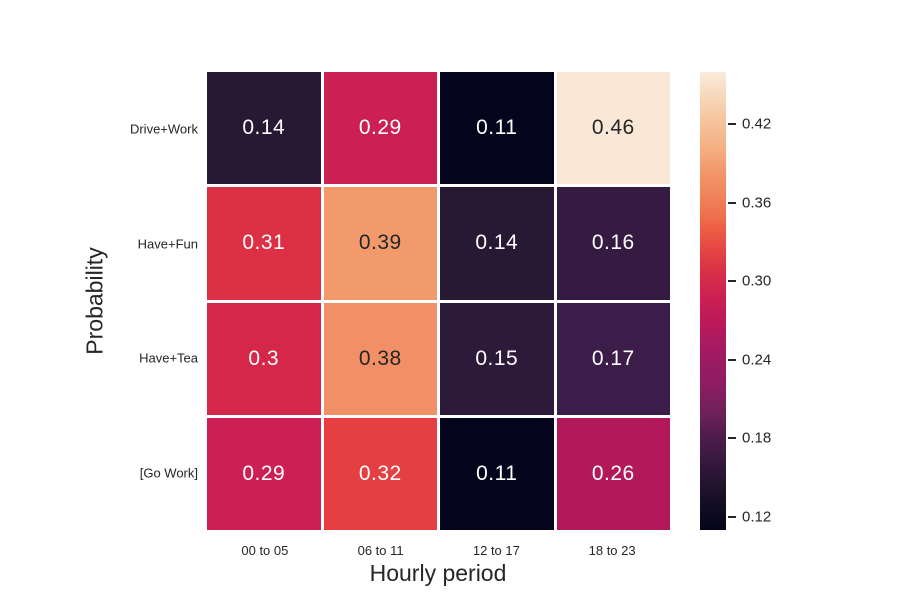  Describe the element at coordinates (496, 550) in the screenshot. I see `x-tick-label: 12 to 17` at that location.